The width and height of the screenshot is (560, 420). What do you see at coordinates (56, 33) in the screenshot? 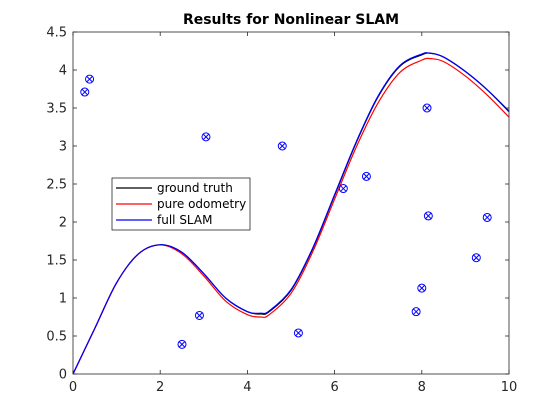
I see `y-tick-label: 4.5` at bounding box center [56, 33].